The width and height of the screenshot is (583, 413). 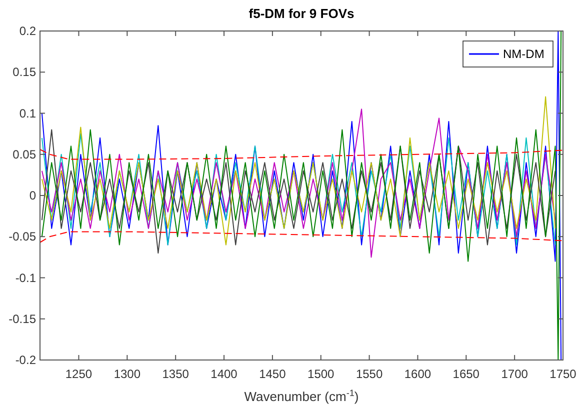 What do you see at coordinates (224, 374) in the screenshot?
I see `x-tick-label: 1400` at bounding box center [224, 374].